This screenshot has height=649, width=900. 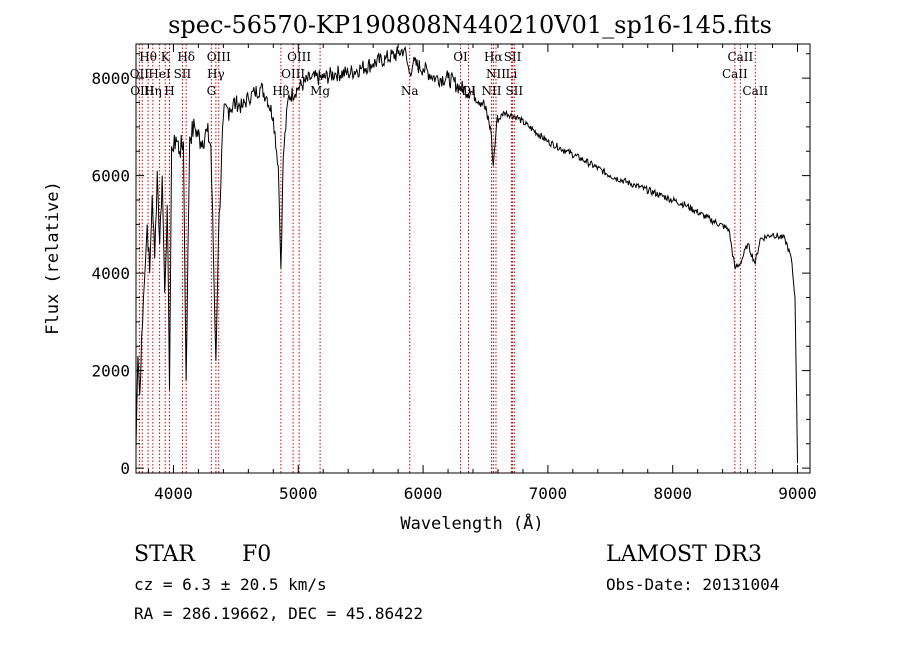 What do you see at coordinates (53, 258) in the screenshot?
I see `y-axis-label: Flux (relative)` at bounding box center [53, 258].